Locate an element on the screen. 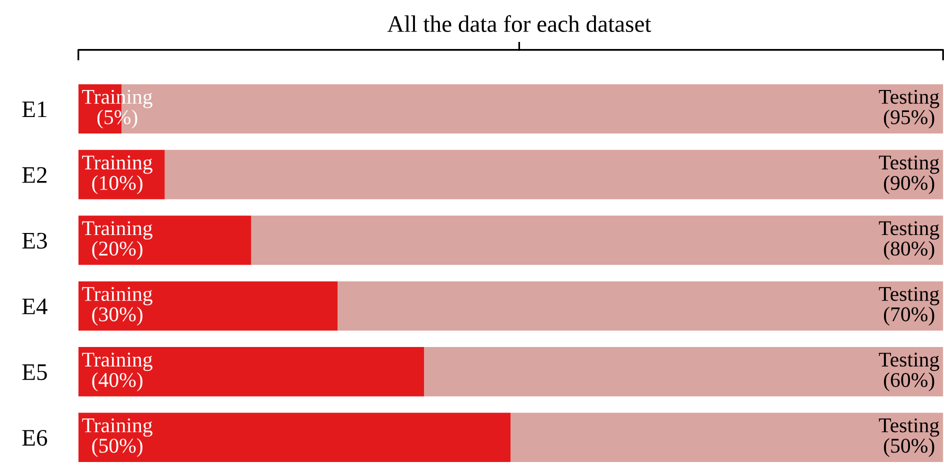 The width and height of the screenshot is (944, 475). y-tick-label: E5 is located at coordinates (34, 372).